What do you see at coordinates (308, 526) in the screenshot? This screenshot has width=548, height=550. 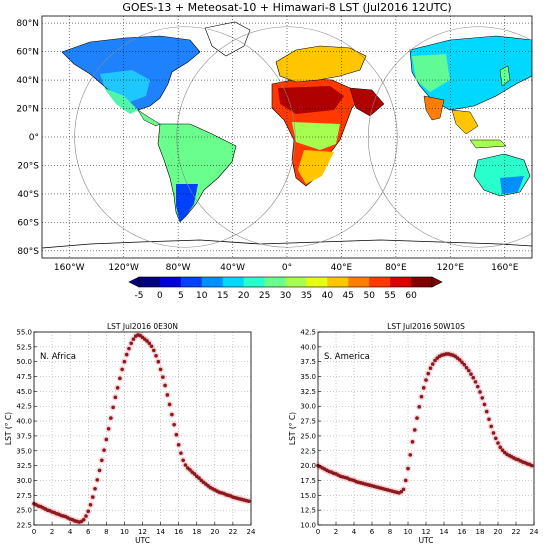 I see `y-tick-label: 10.0` at bounding box center [308, 526].